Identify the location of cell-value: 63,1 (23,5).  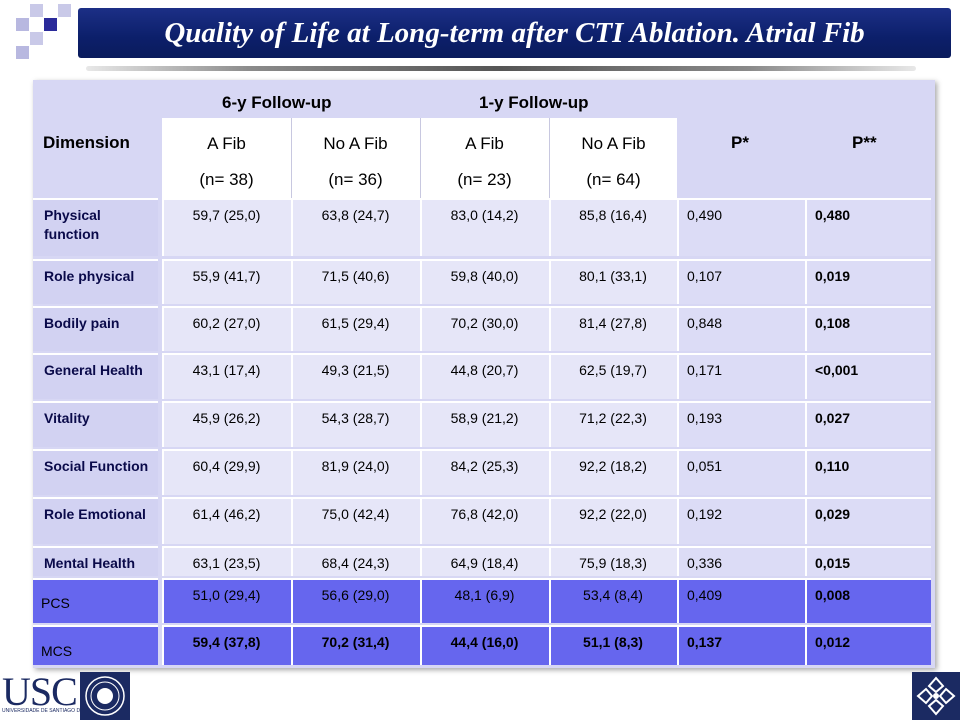
(226, 563).